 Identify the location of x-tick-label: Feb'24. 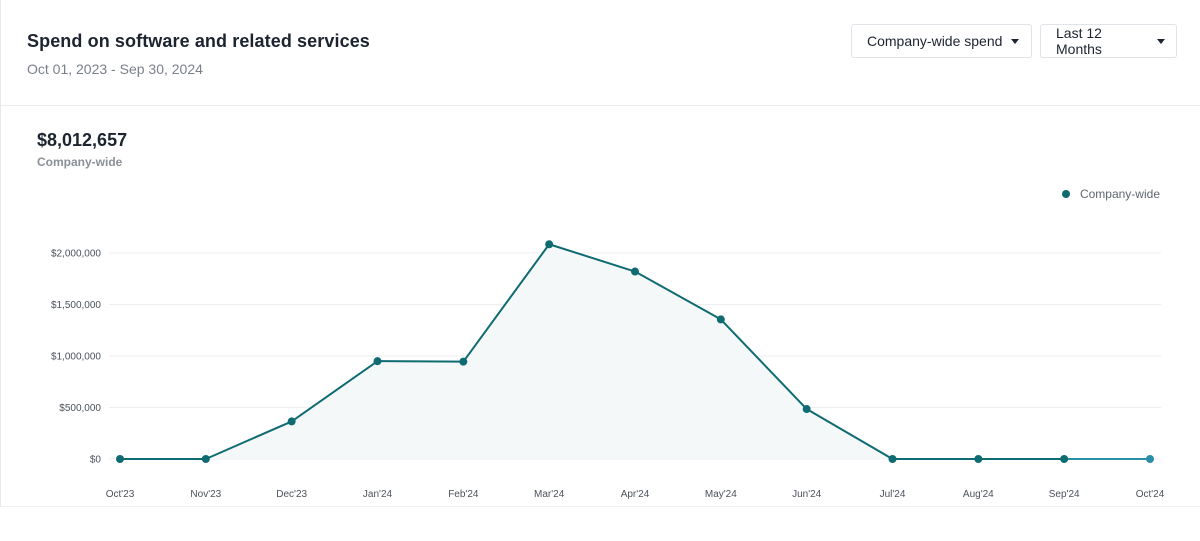
(463, 494).